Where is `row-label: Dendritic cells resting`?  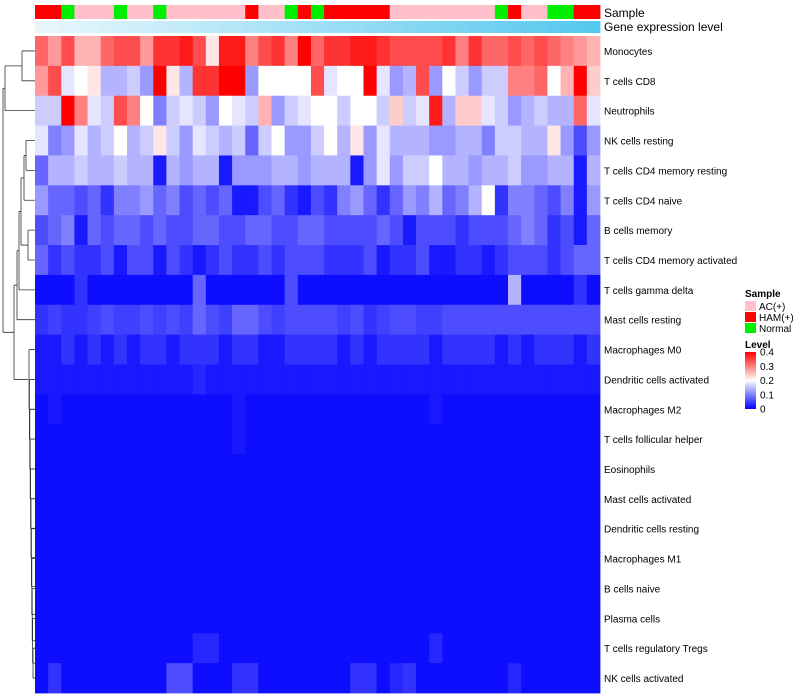
row-label: Dendritic cells resting is located at coordinates (651, 530).